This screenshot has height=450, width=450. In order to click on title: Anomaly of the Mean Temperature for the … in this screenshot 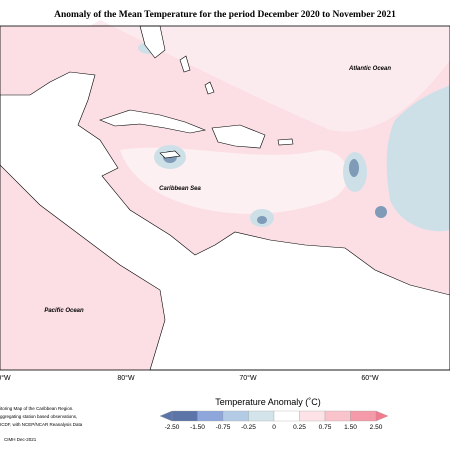, I will do `click(225, 15)`.